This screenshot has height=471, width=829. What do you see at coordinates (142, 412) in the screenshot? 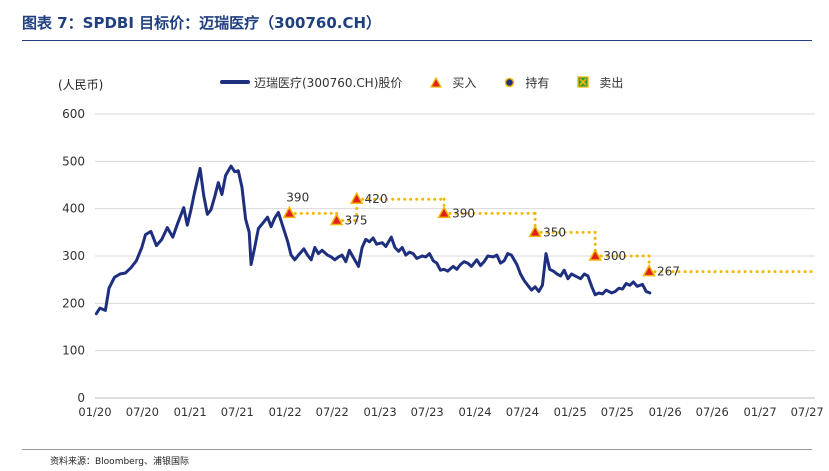
I see `x-tick-label: 07/20` at bounding box center [142, 412].